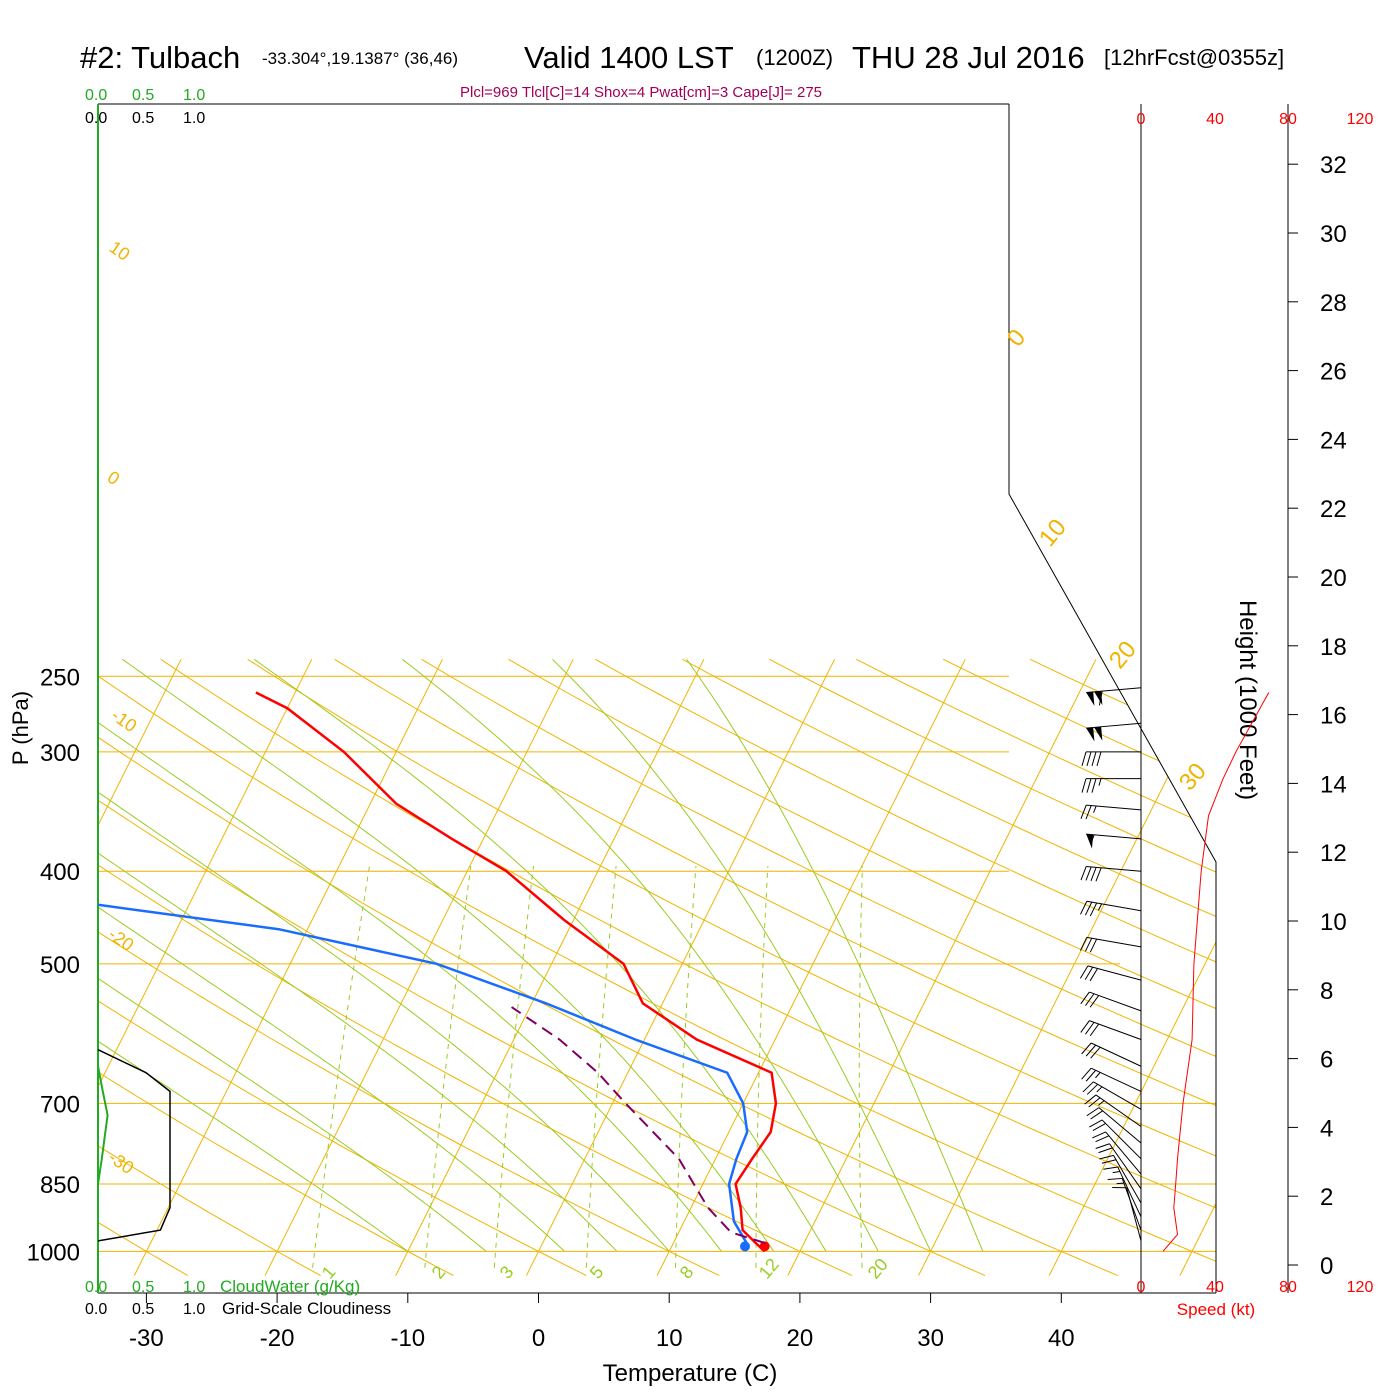 The height and width of the screenshot is (1400, 1400). Describe the element at coordinates (194, 95) in the screenshot. I see `cloud-water-tick: 1.0` at that location.